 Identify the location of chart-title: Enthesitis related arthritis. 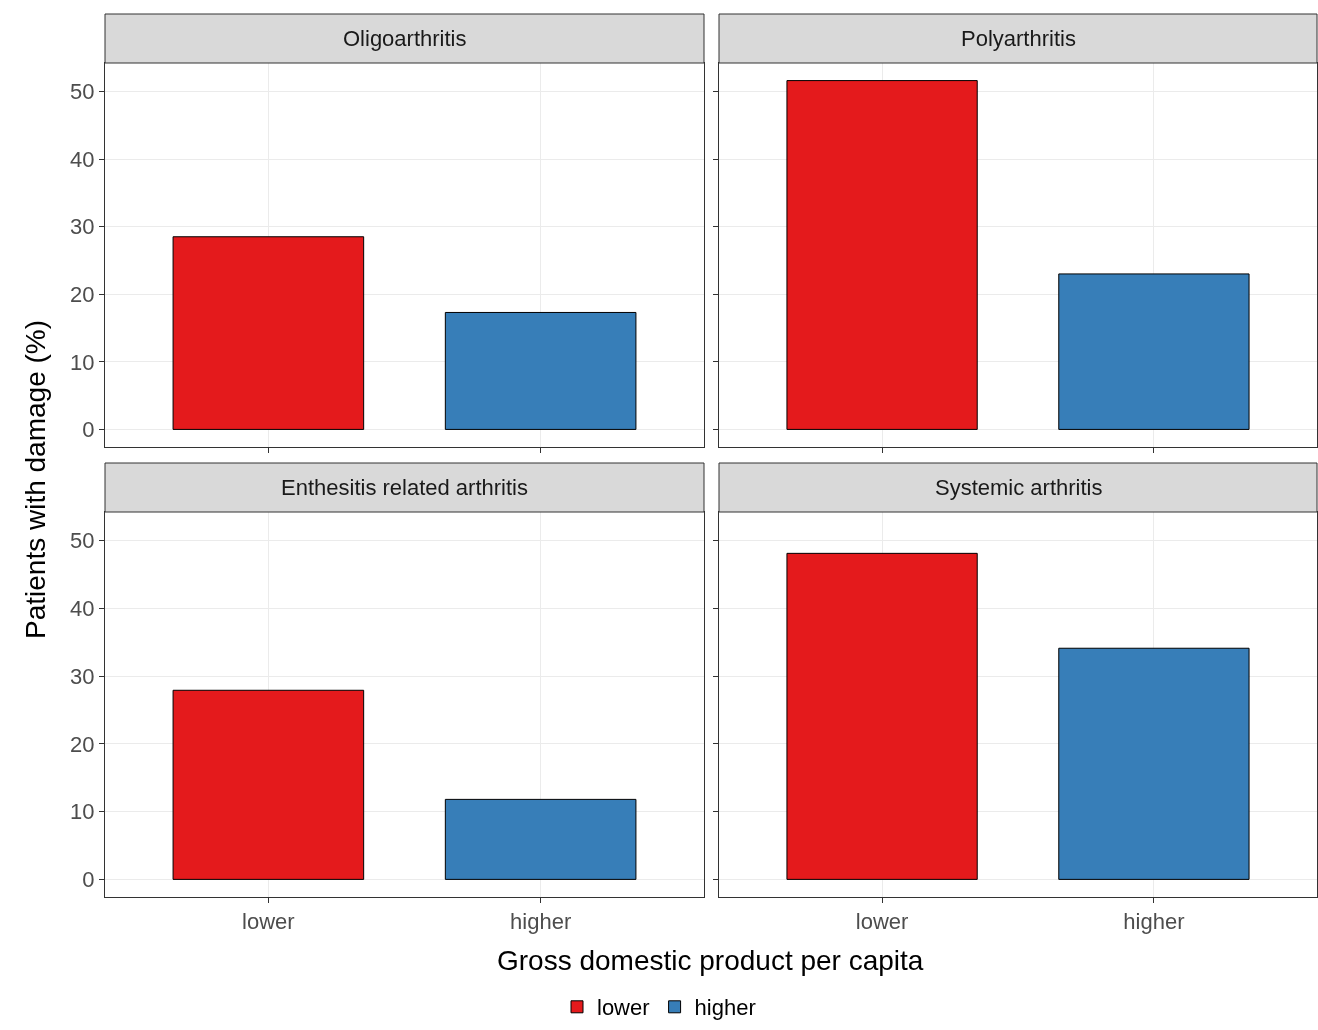
(404, 487).